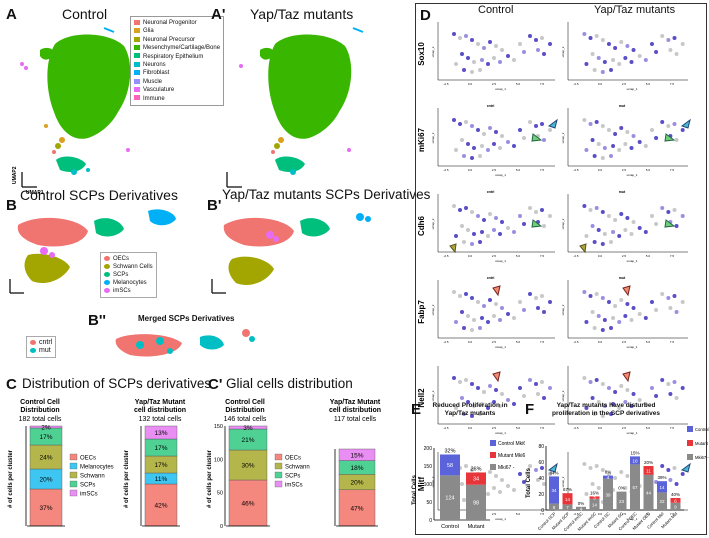  What do you see at coordinates (635, 10) in the screenshot?
I see `d-col-mutant: Yap/Taz mutants` at bounding box center [635, 10].